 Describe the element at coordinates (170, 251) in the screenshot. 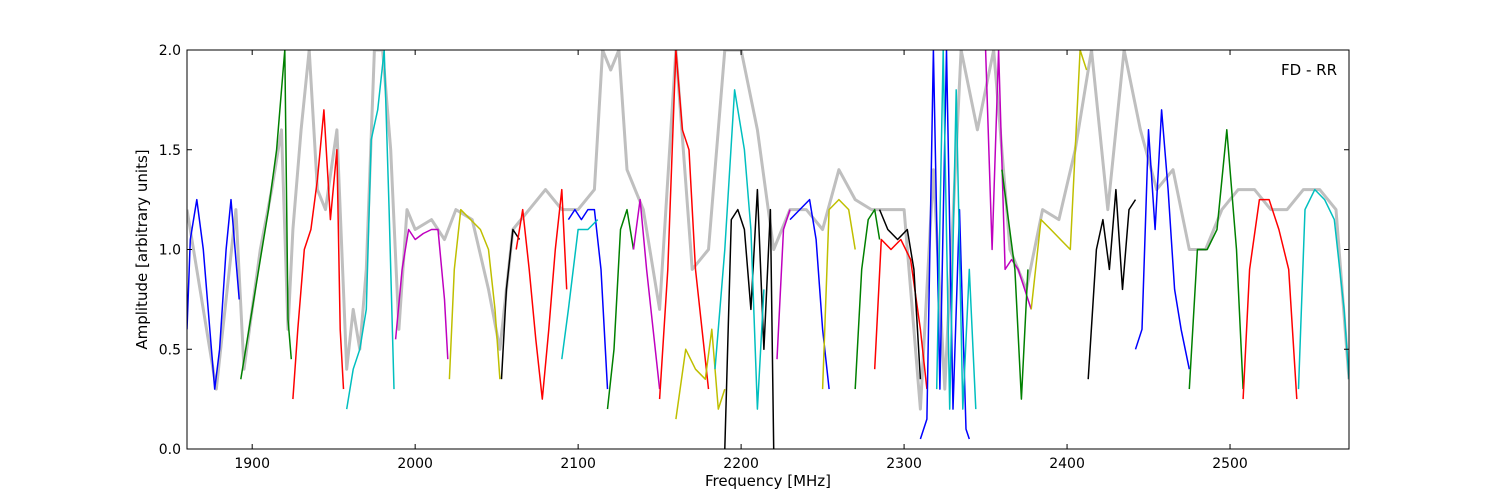

I see `y-tick-label: 1.0` at that location.